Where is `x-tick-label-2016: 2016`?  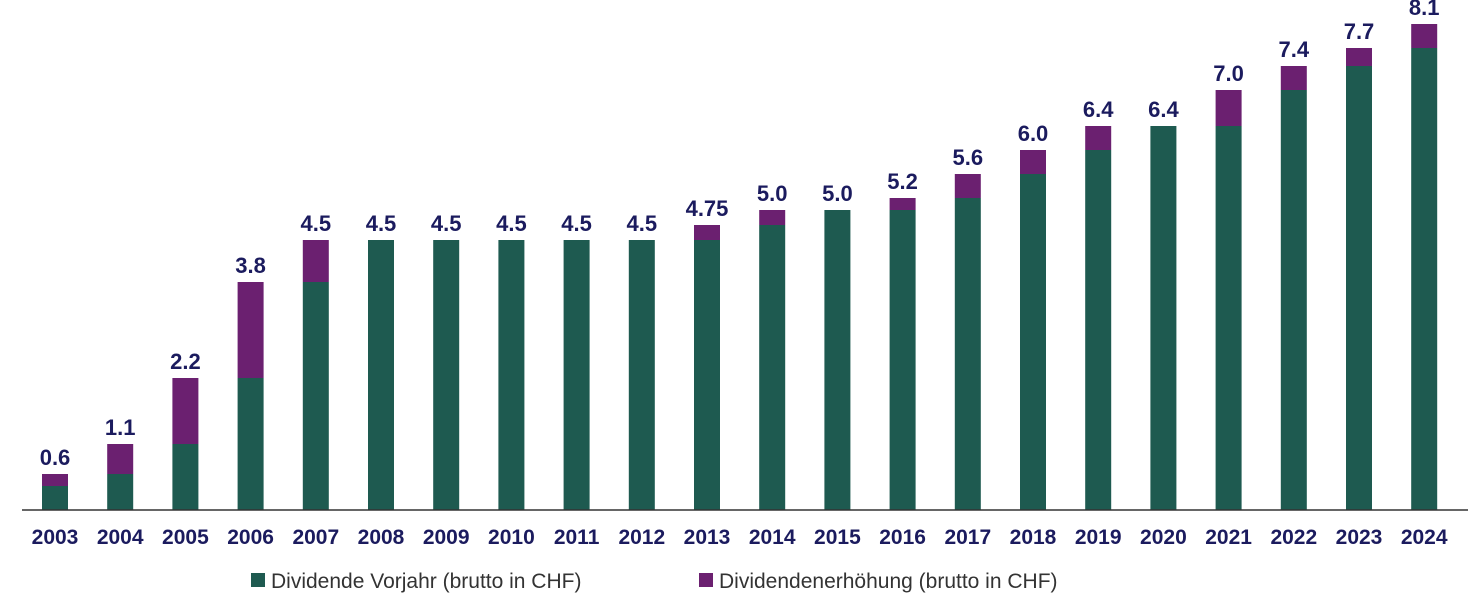 x-tick-label-2016: 2016 is located at coordinates (902, 537).